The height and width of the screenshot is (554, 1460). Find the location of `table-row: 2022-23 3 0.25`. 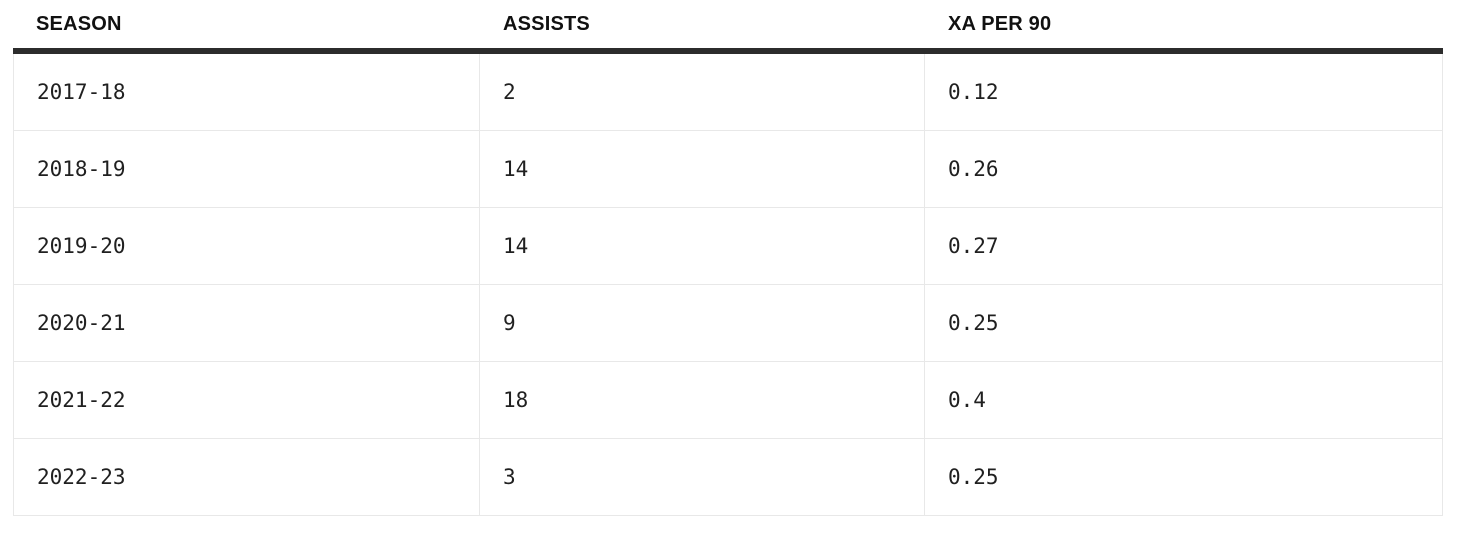

table-row: 2022-23 3 0.25 is located at coordinates (728, 477).